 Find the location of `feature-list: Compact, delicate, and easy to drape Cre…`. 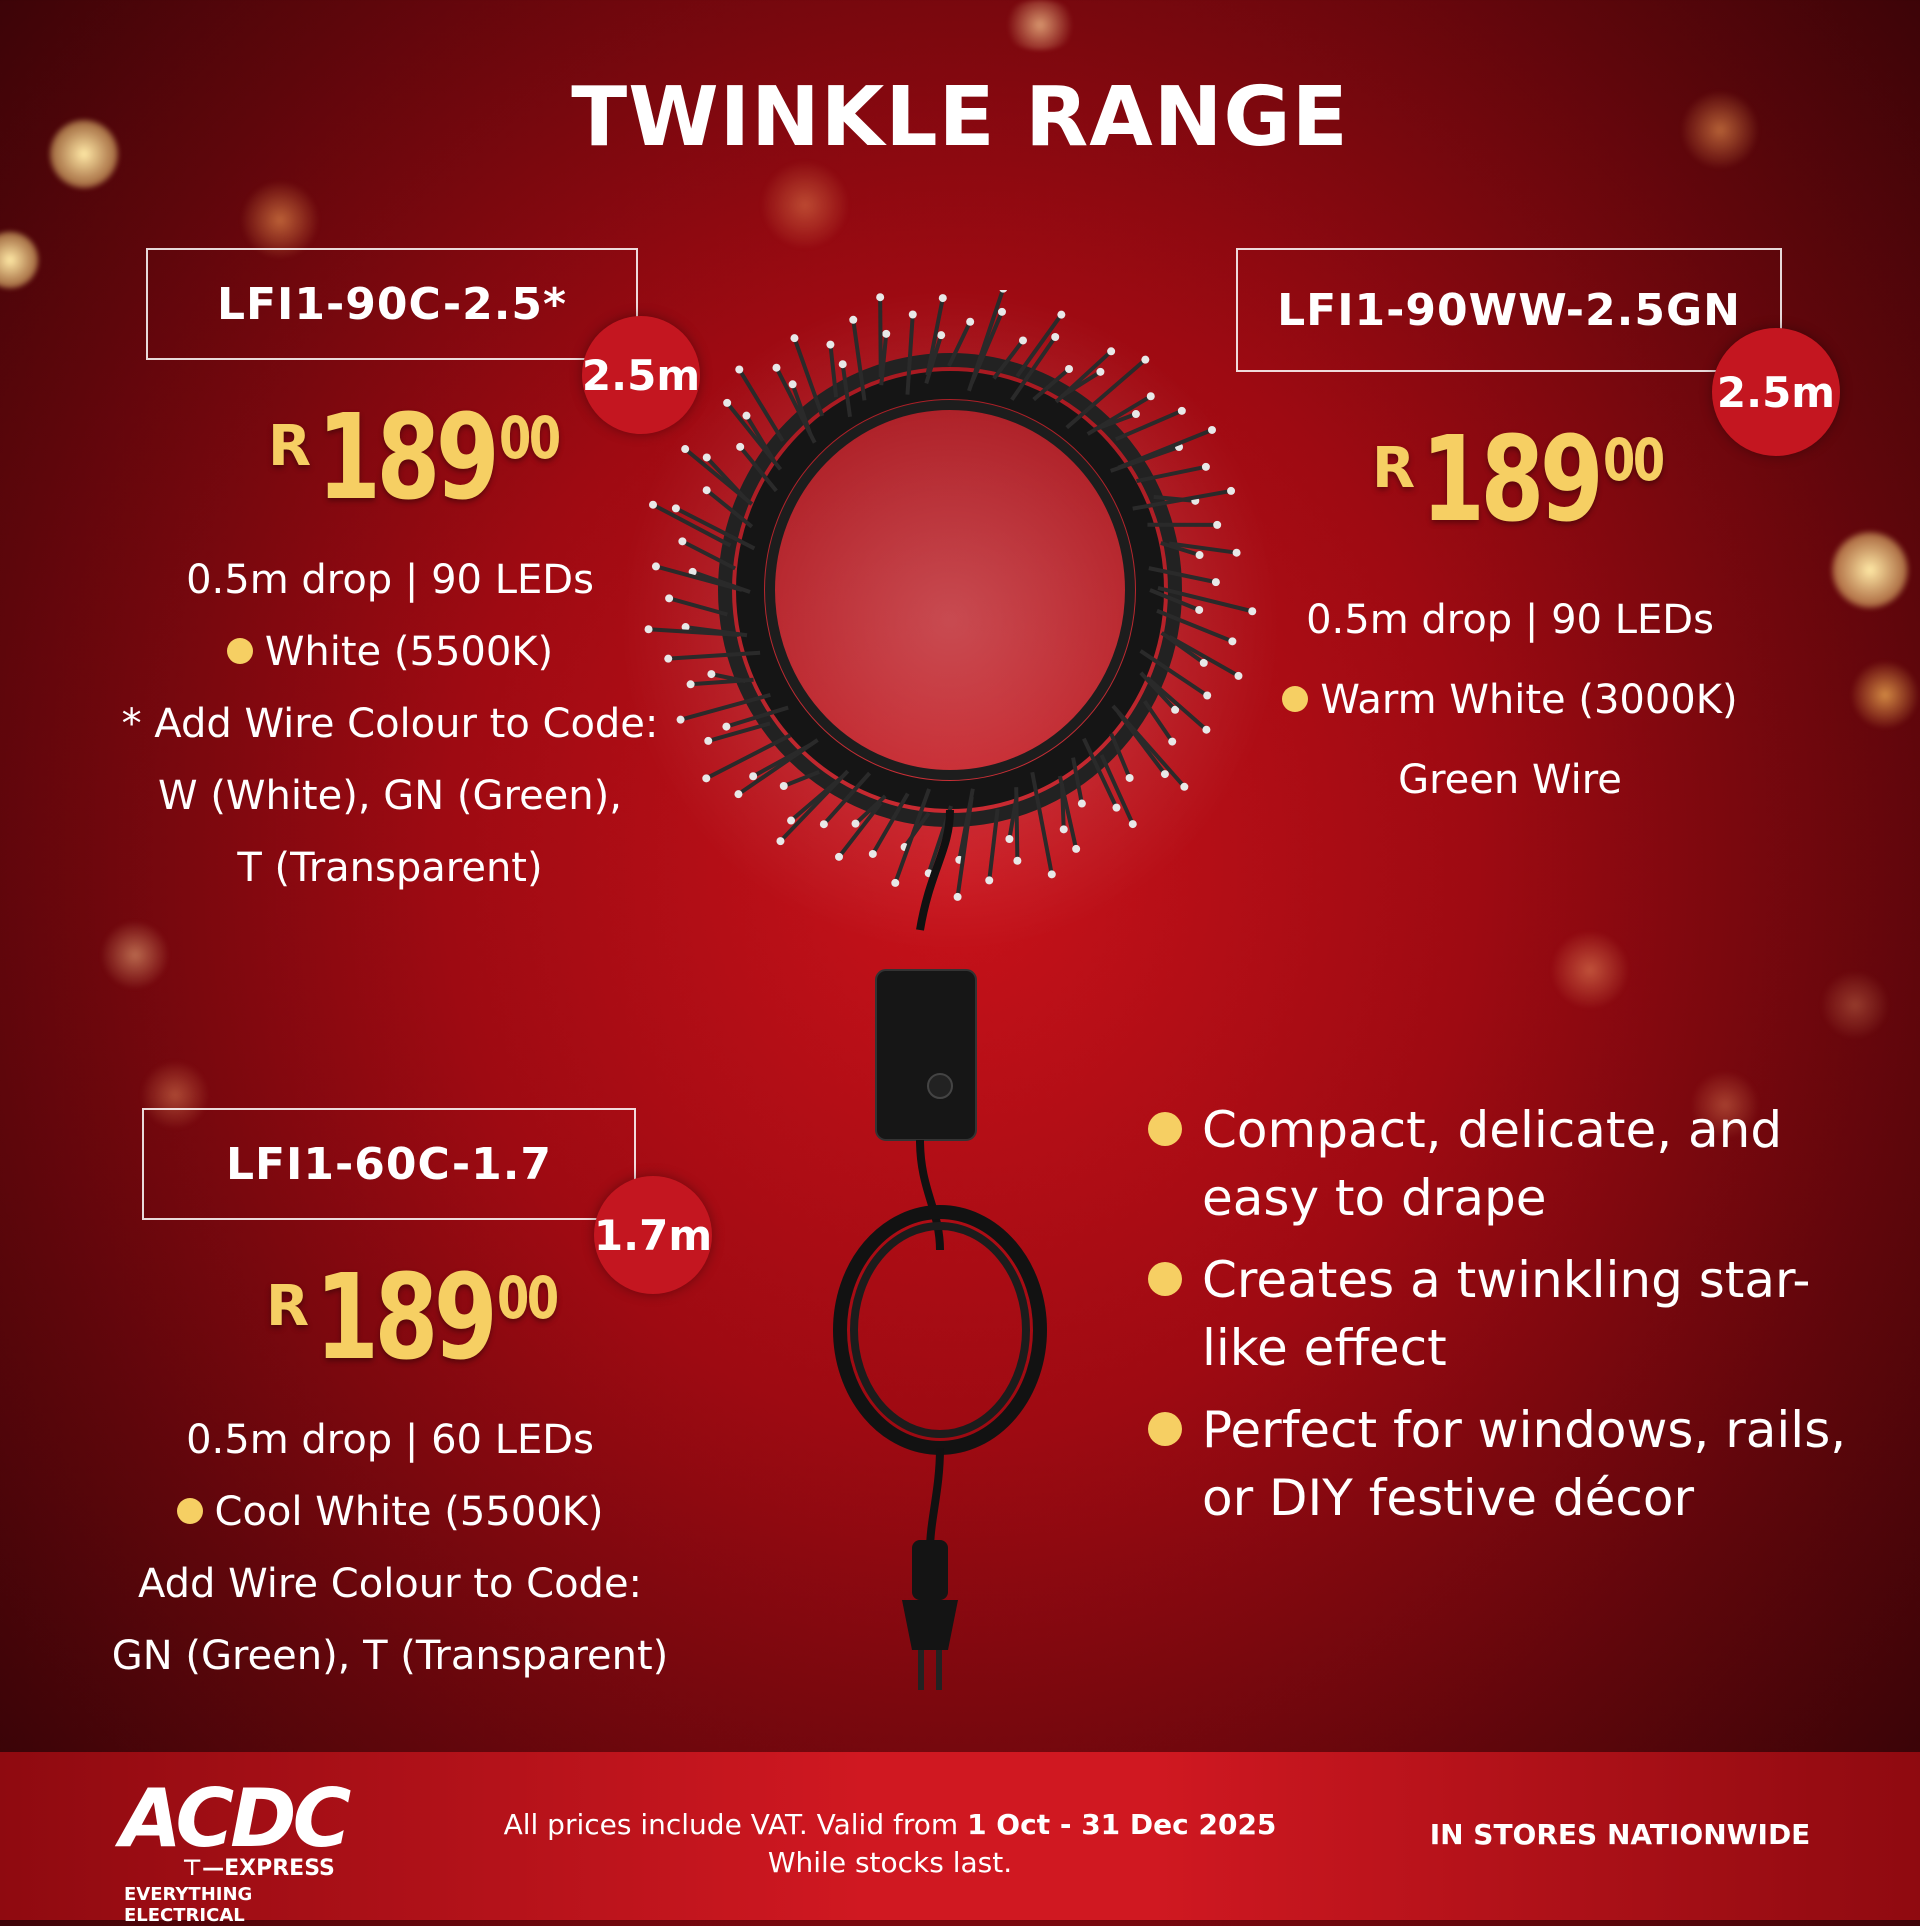

feature-list: Compact, delicate, and easy to drape Cre… is located at coordinates (1518, 1321).